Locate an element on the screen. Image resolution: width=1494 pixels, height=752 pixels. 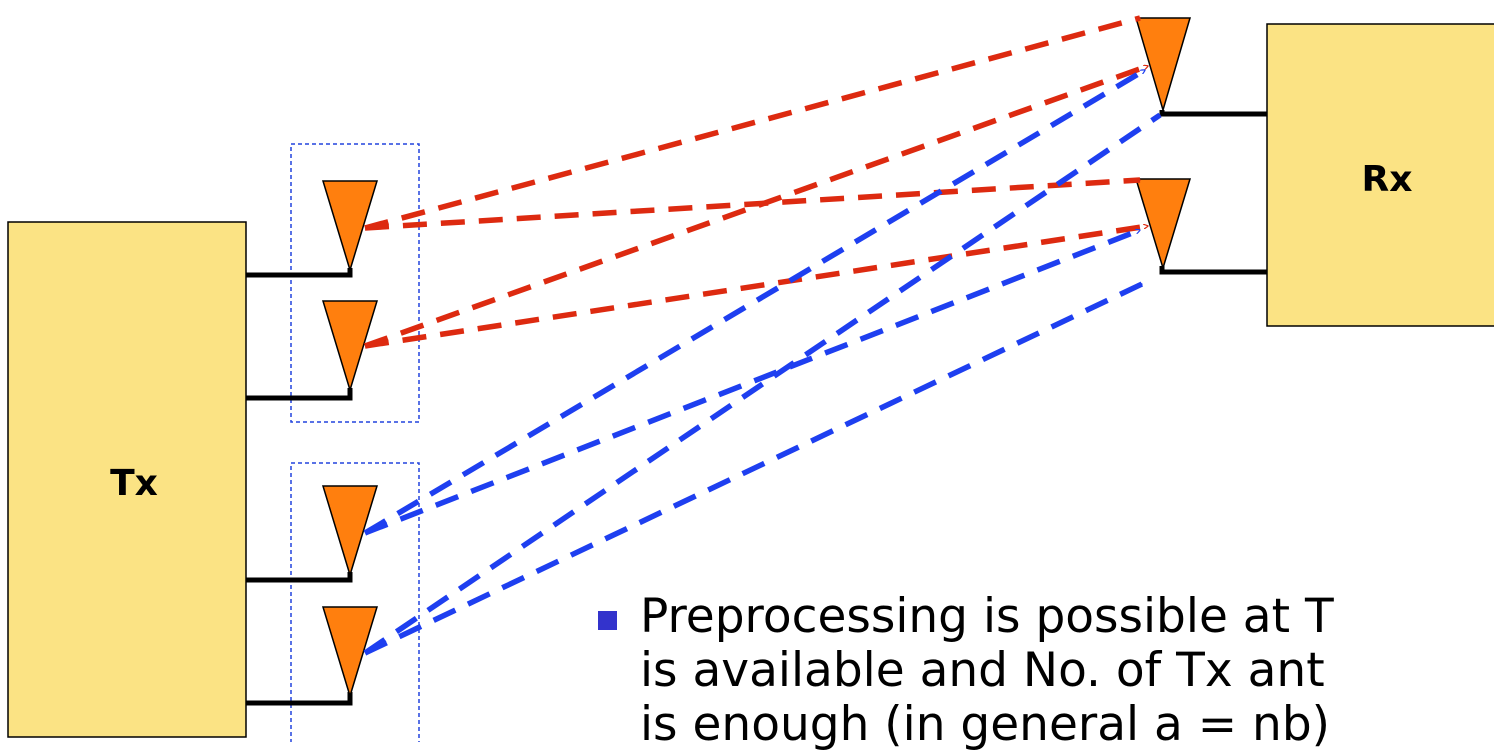
tx-box is located at coordinates (127, 479).